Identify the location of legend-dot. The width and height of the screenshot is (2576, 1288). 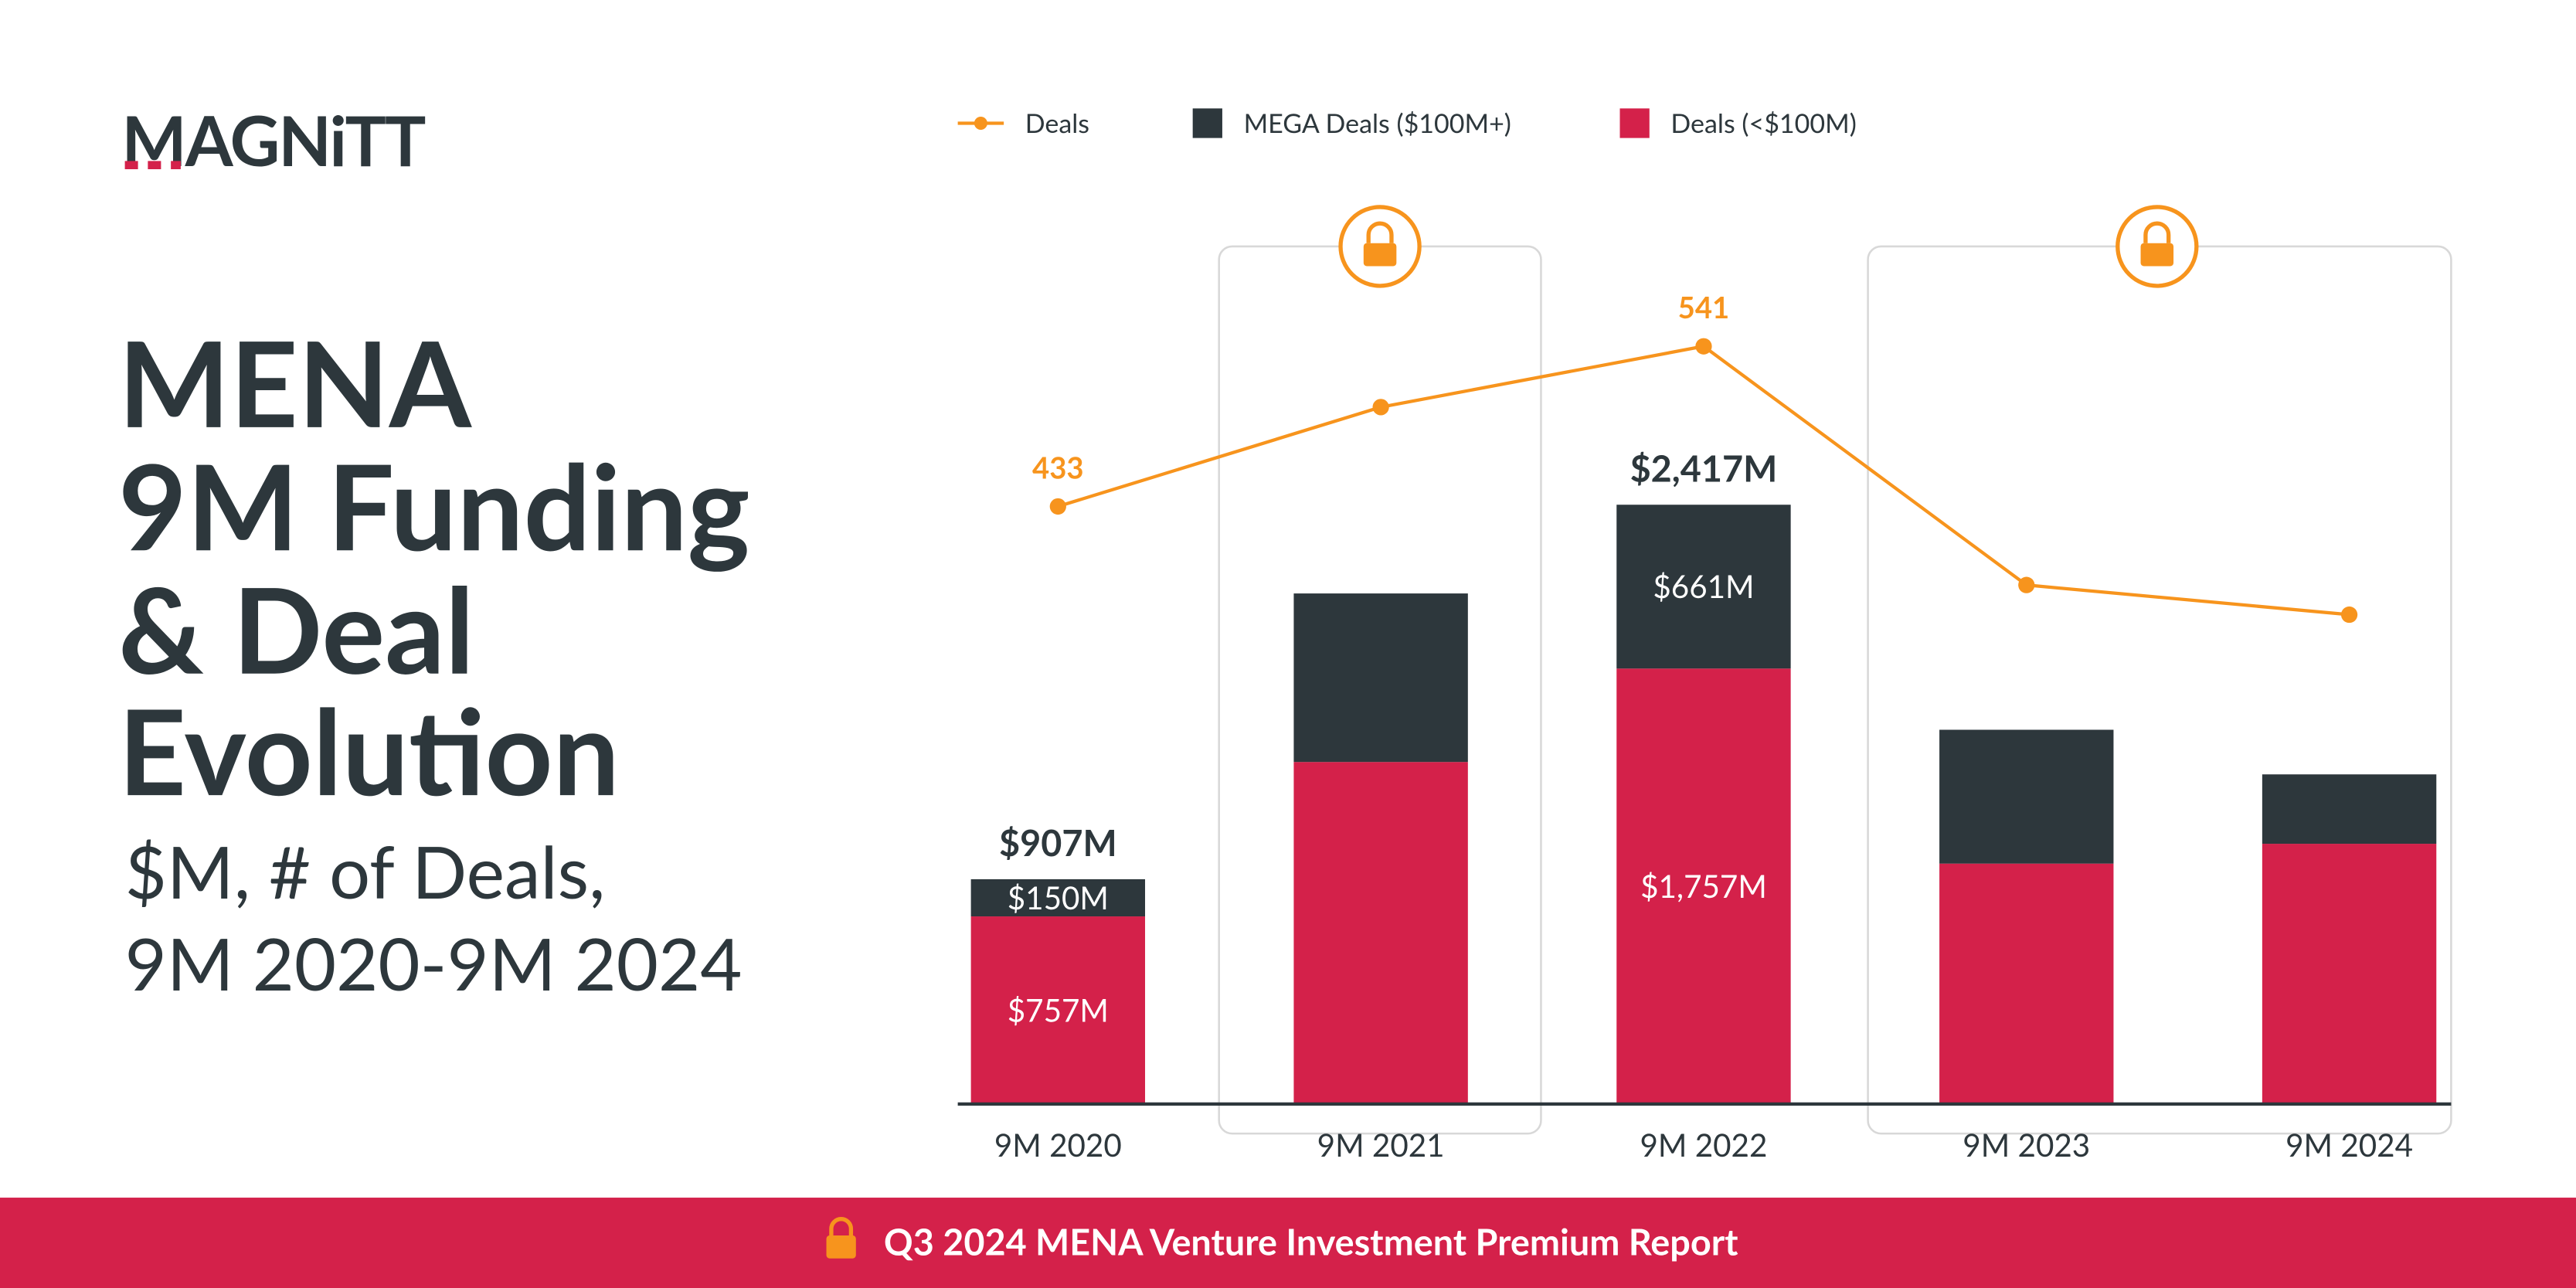
(980, 123).